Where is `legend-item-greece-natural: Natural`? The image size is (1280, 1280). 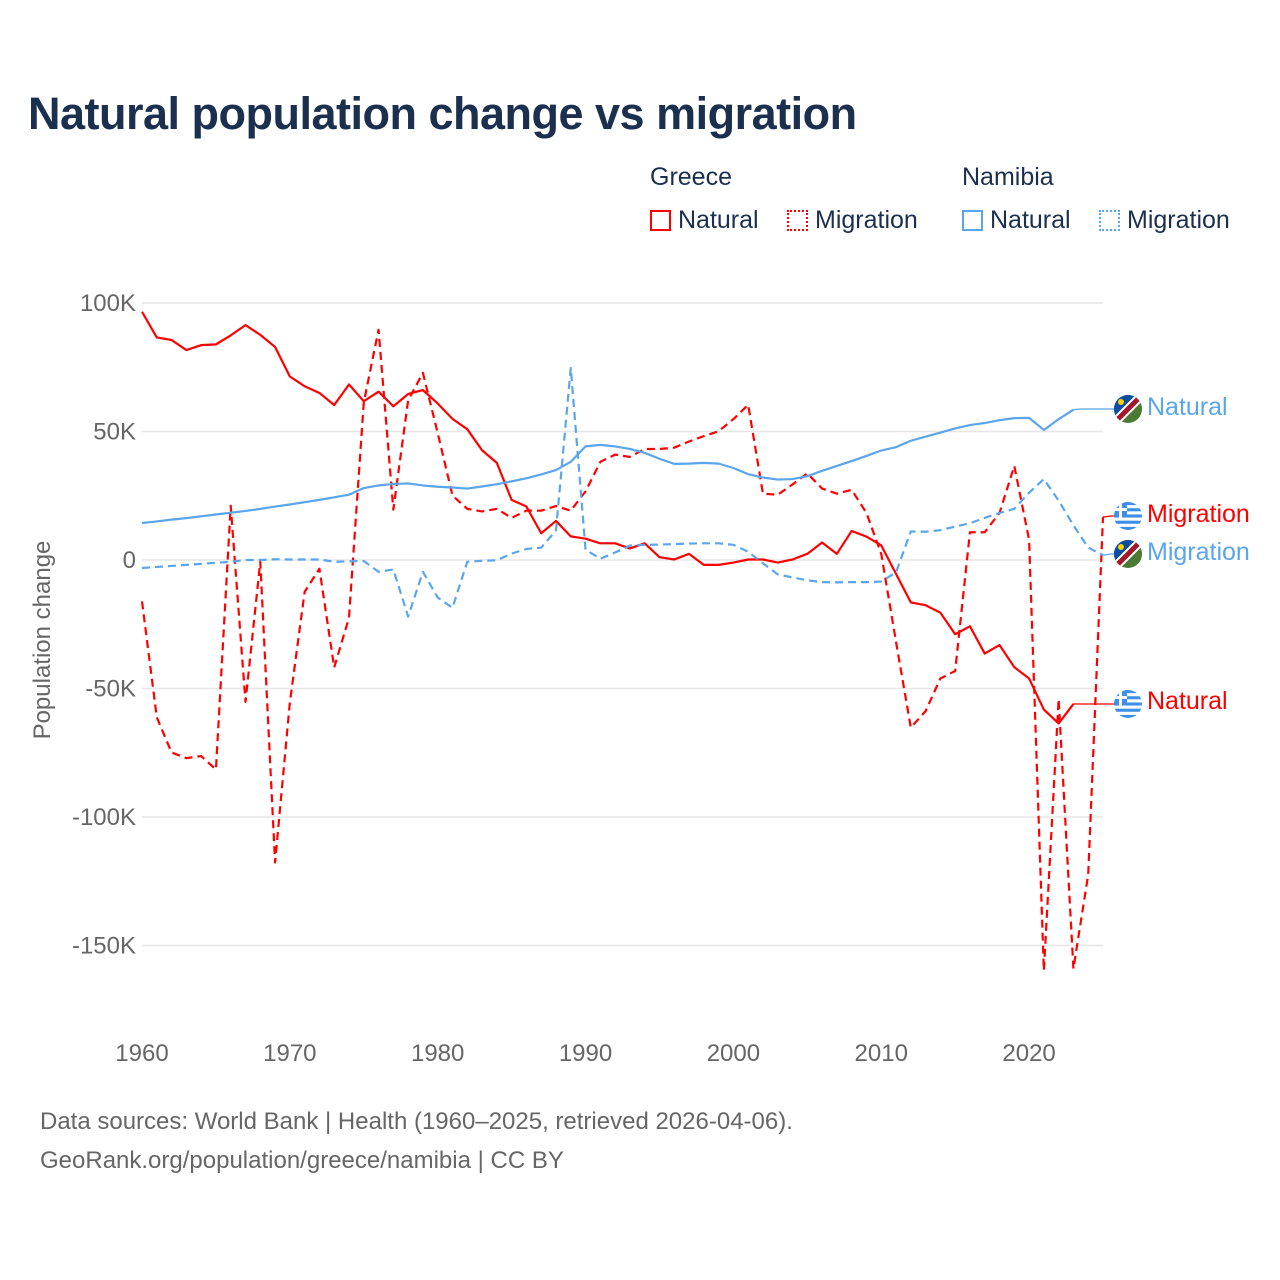 legend-item-greece-natural: Natural is located at coordinates (704, 220).